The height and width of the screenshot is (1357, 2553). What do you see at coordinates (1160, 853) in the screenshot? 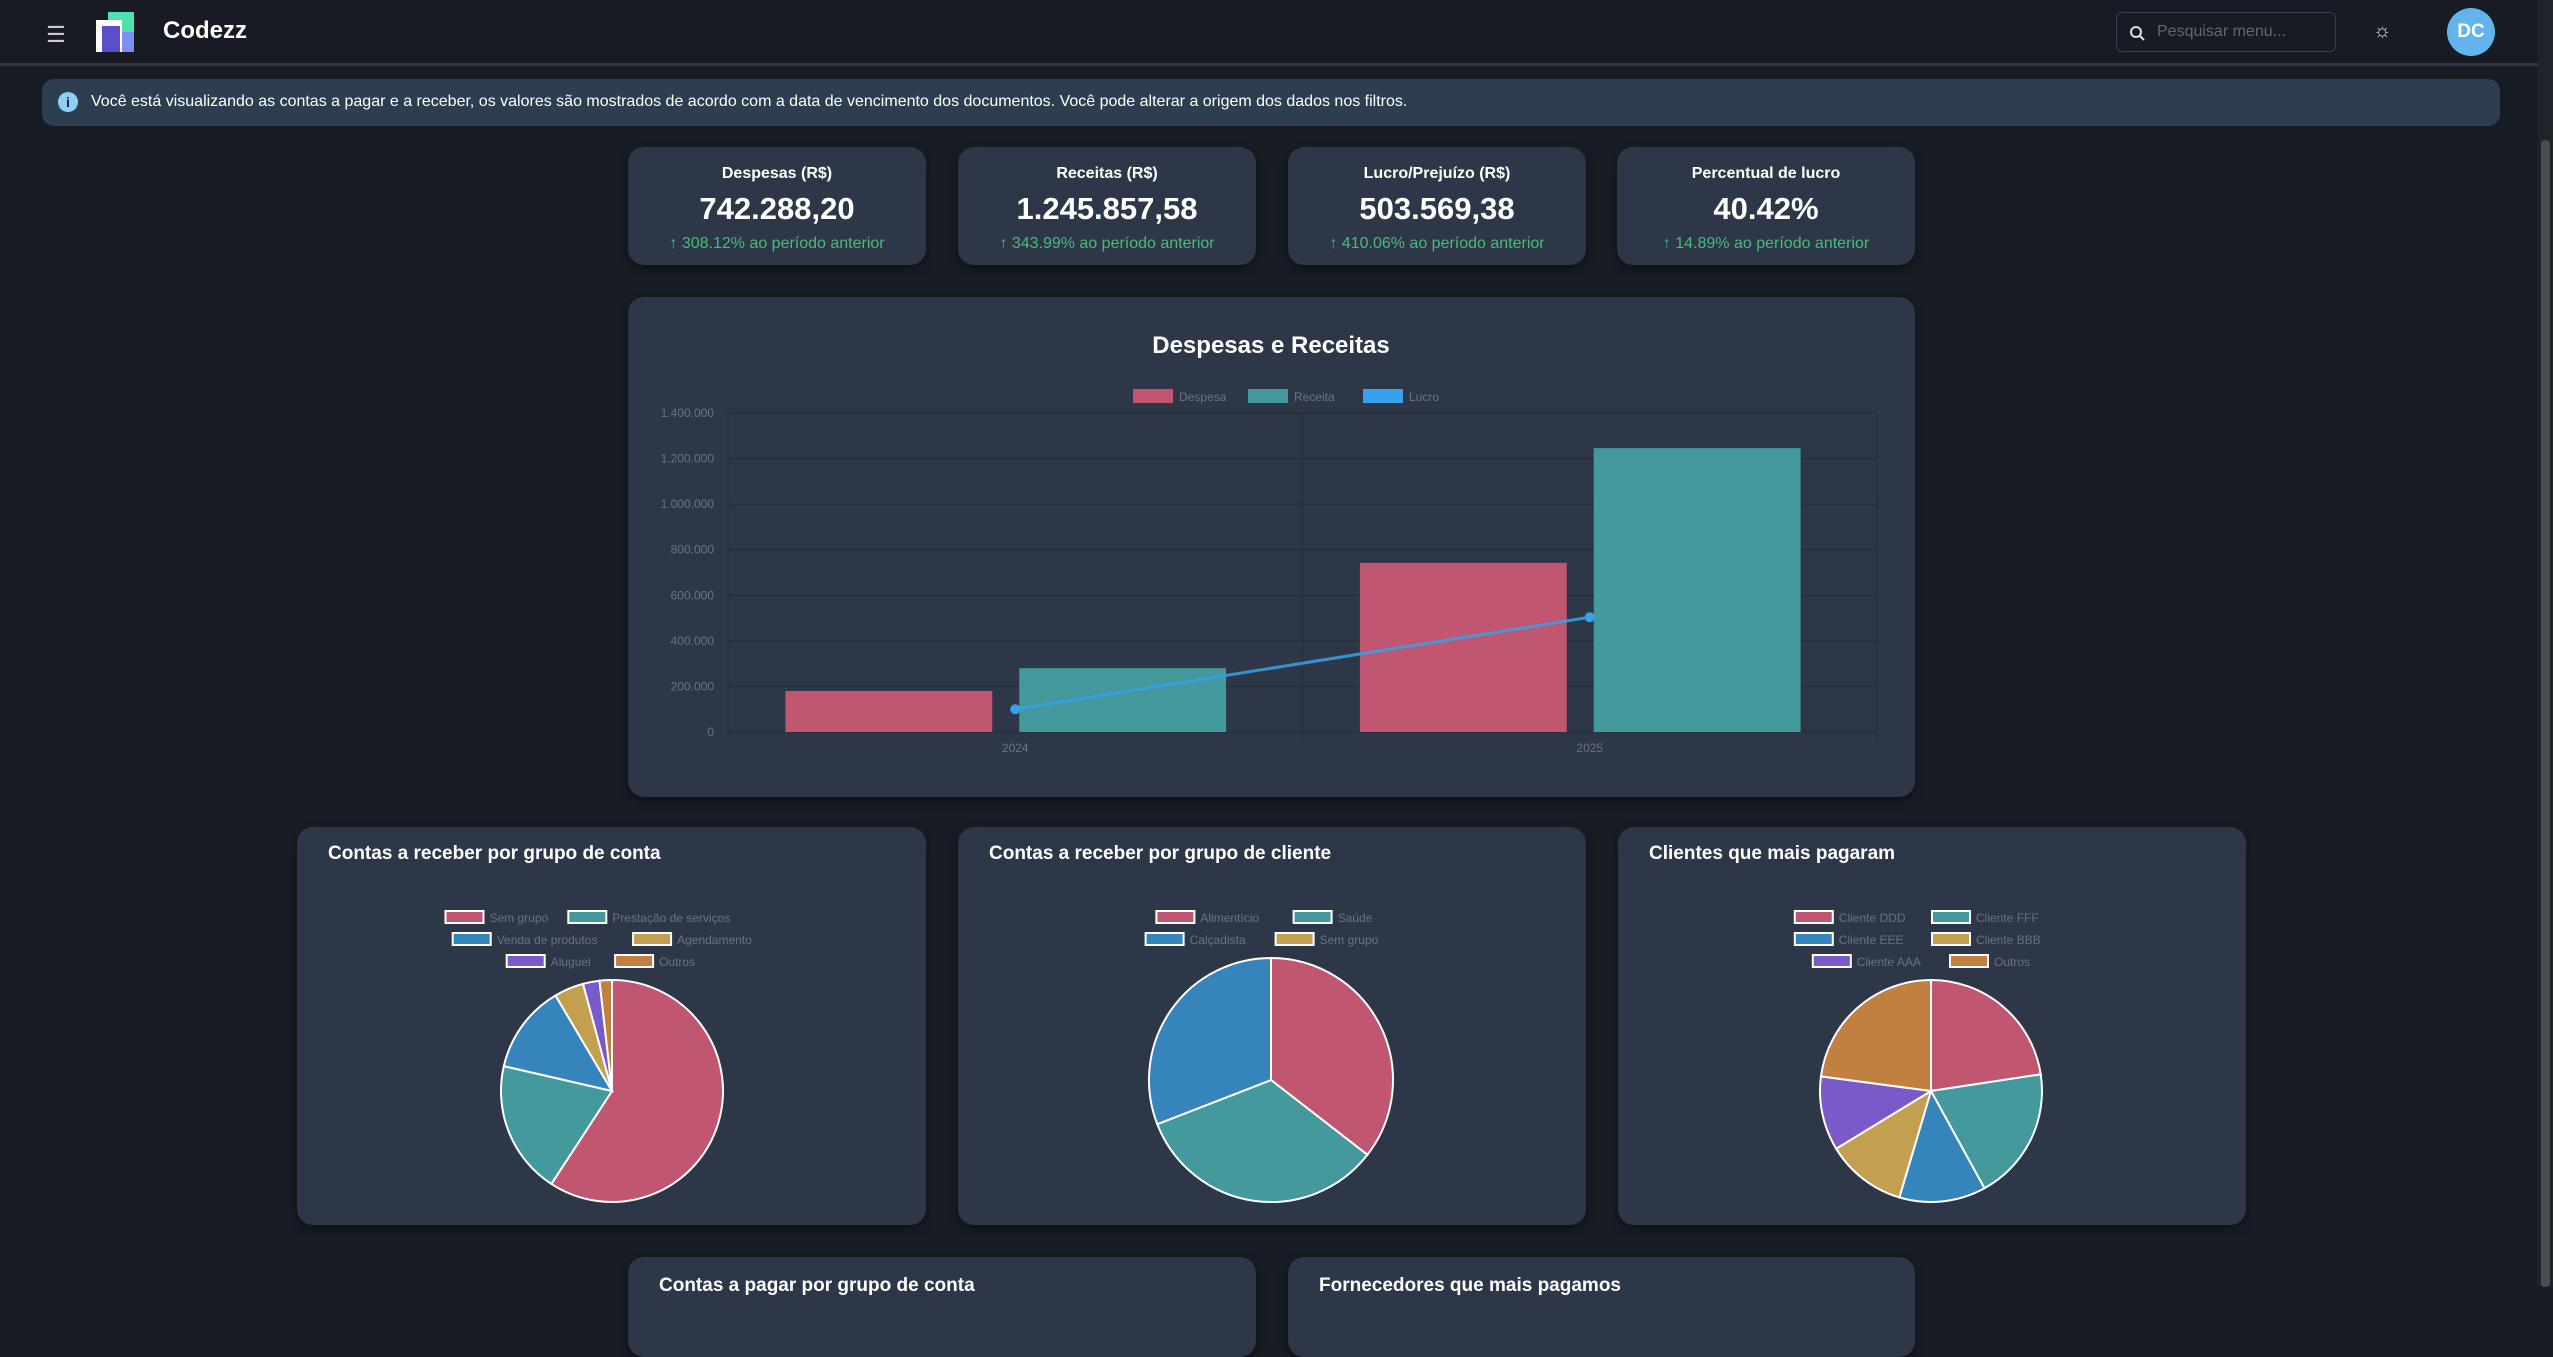
I see `card-title: Contas a receber por grupo de cliente` at bounding box center [1160, 853].